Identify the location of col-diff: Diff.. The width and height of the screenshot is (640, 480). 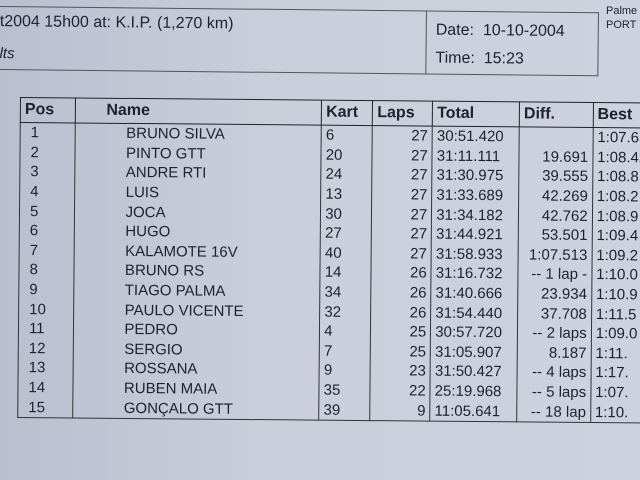
(556, 114).